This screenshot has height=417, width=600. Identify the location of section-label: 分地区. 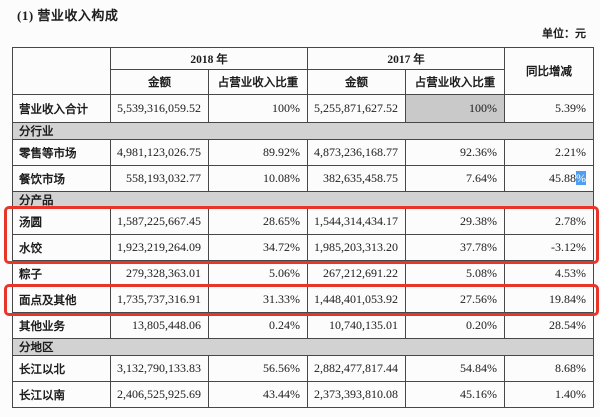
(303, 347).